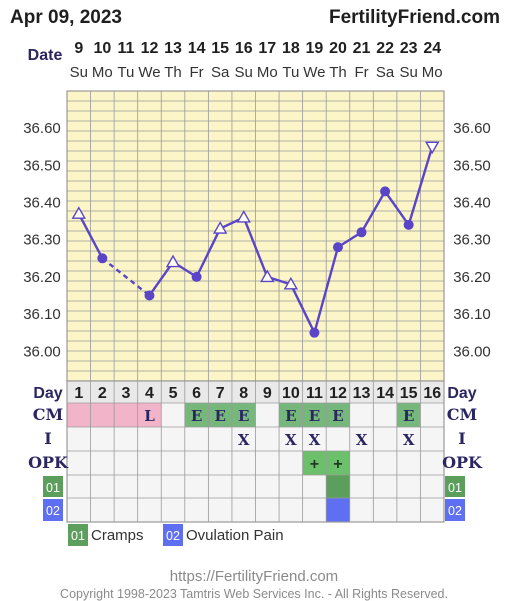 This screenshot has width=508, height=601. I want to click on cycle-day-number: 13, so click(362, 393).